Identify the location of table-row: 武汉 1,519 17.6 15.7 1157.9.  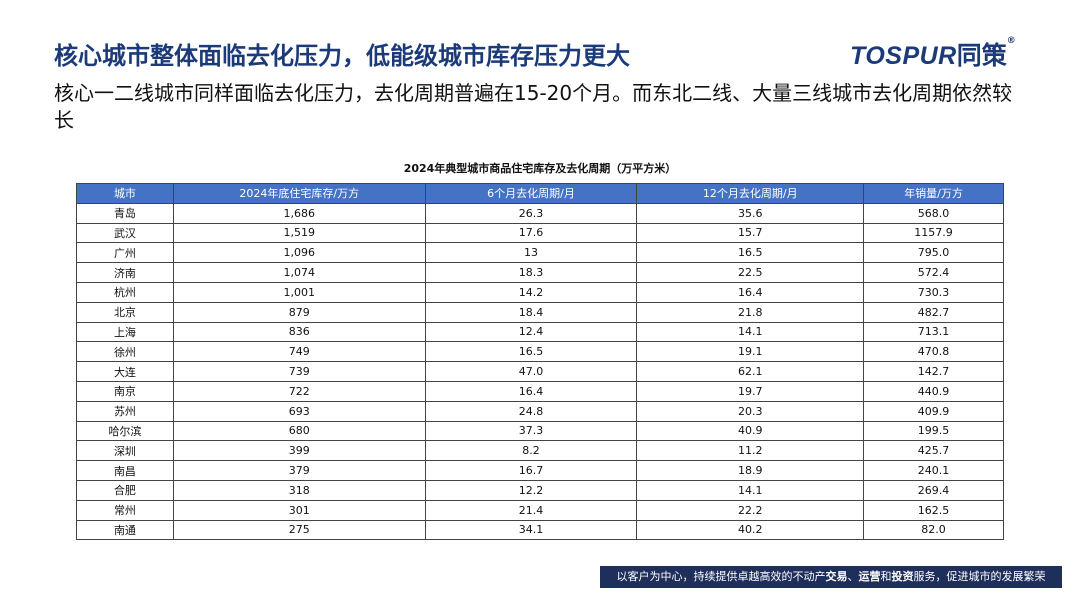
(540, 233).